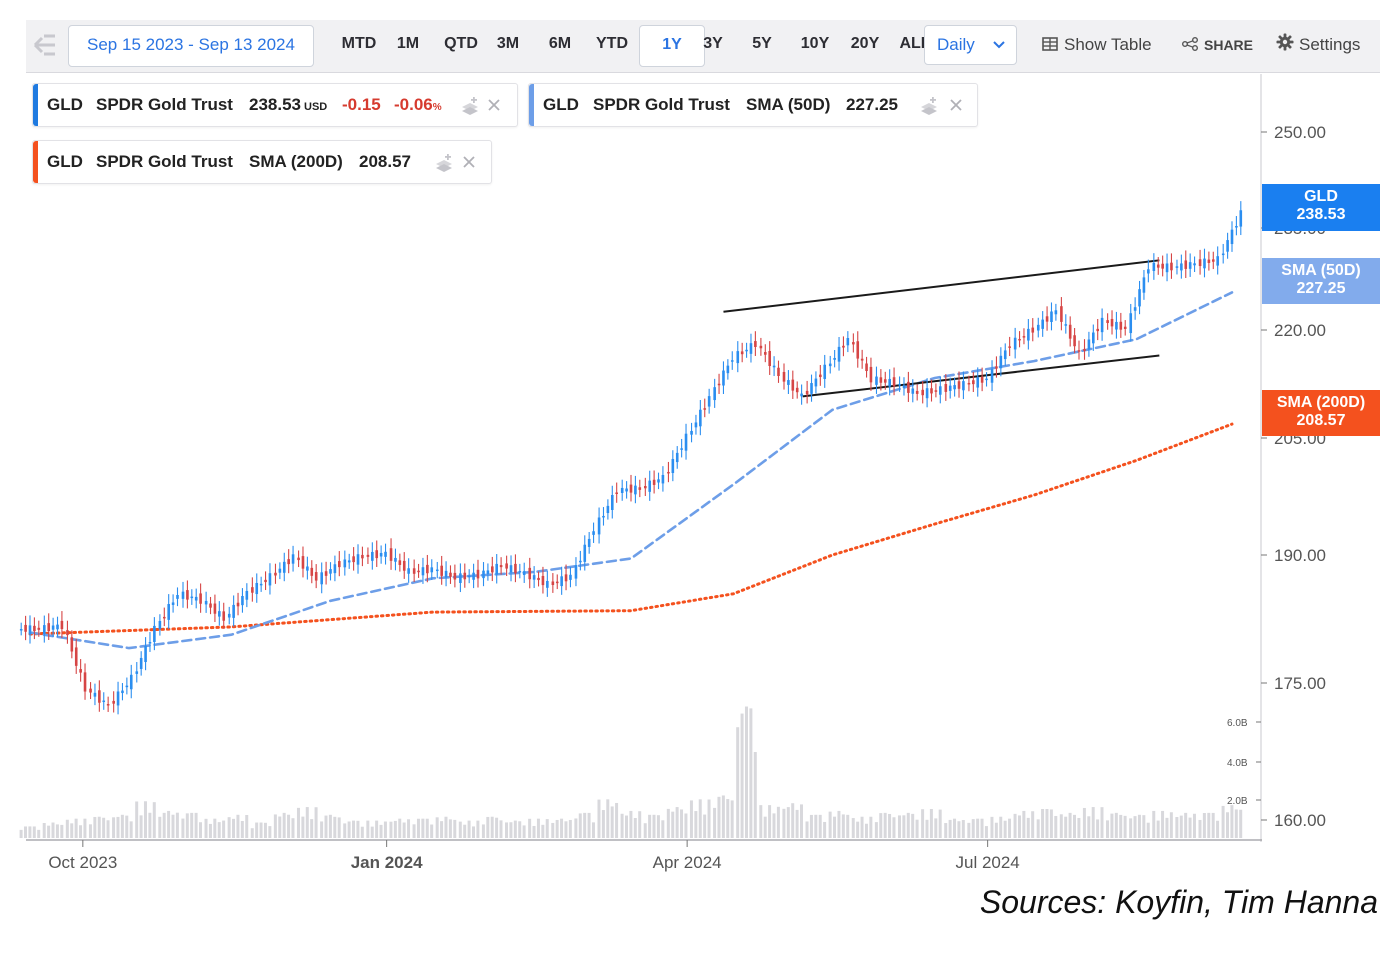  What do you see at coordinates (815, 43) in the screenshot?
I see `range-button-10y: 10Y` at bounding box center [815, 43].